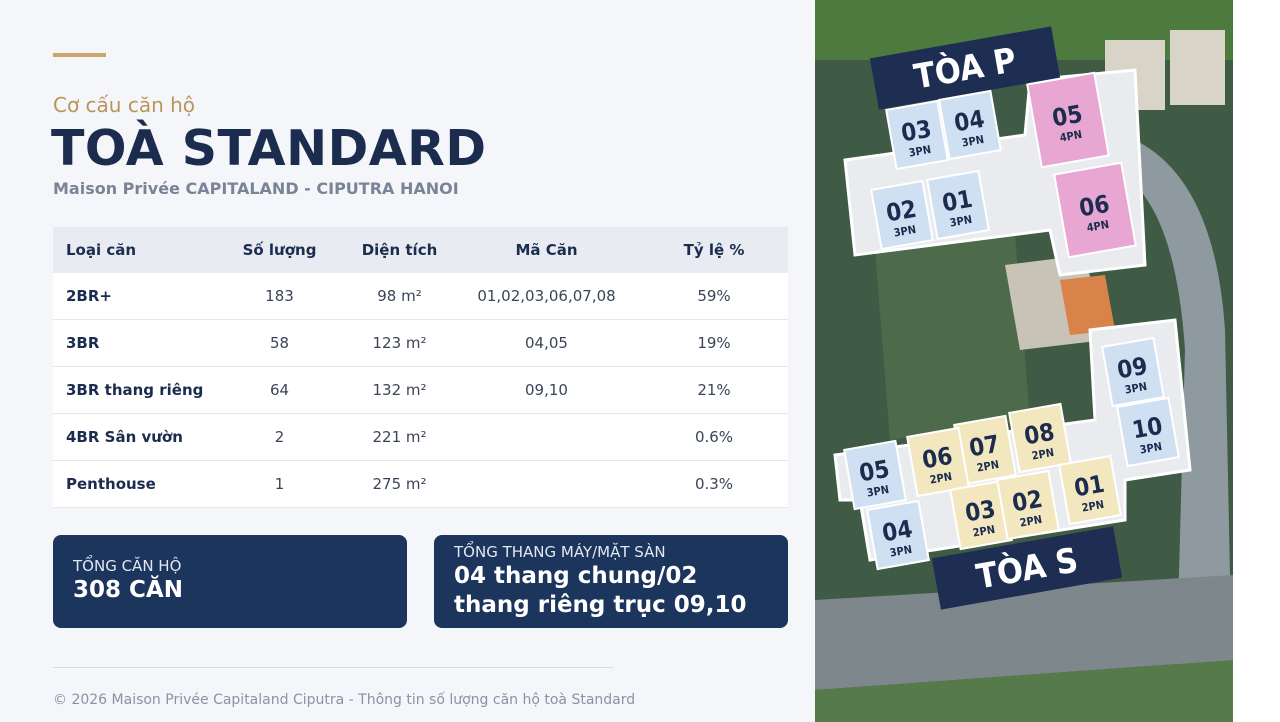 Image resolution: width=1280 pixels, height=722 pixels. What do you see at coordinates (399, 343) in the screenshot?
I see `table-cell: 123 m²` at bounding box center [399, 343].